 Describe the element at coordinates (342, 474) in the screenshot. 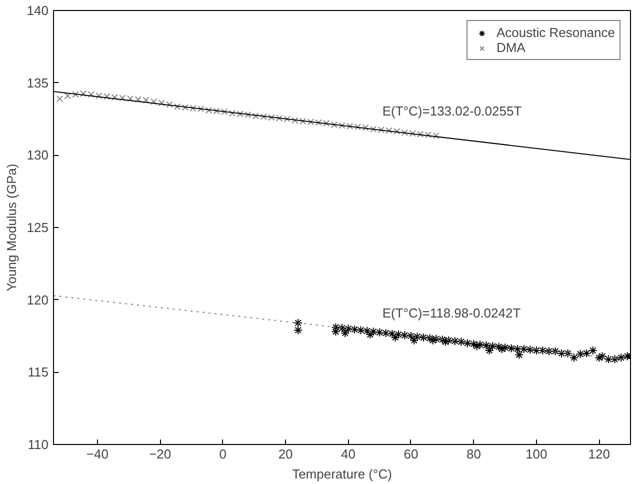

I see `x-axis-title: Temperature (°C)` at that location.